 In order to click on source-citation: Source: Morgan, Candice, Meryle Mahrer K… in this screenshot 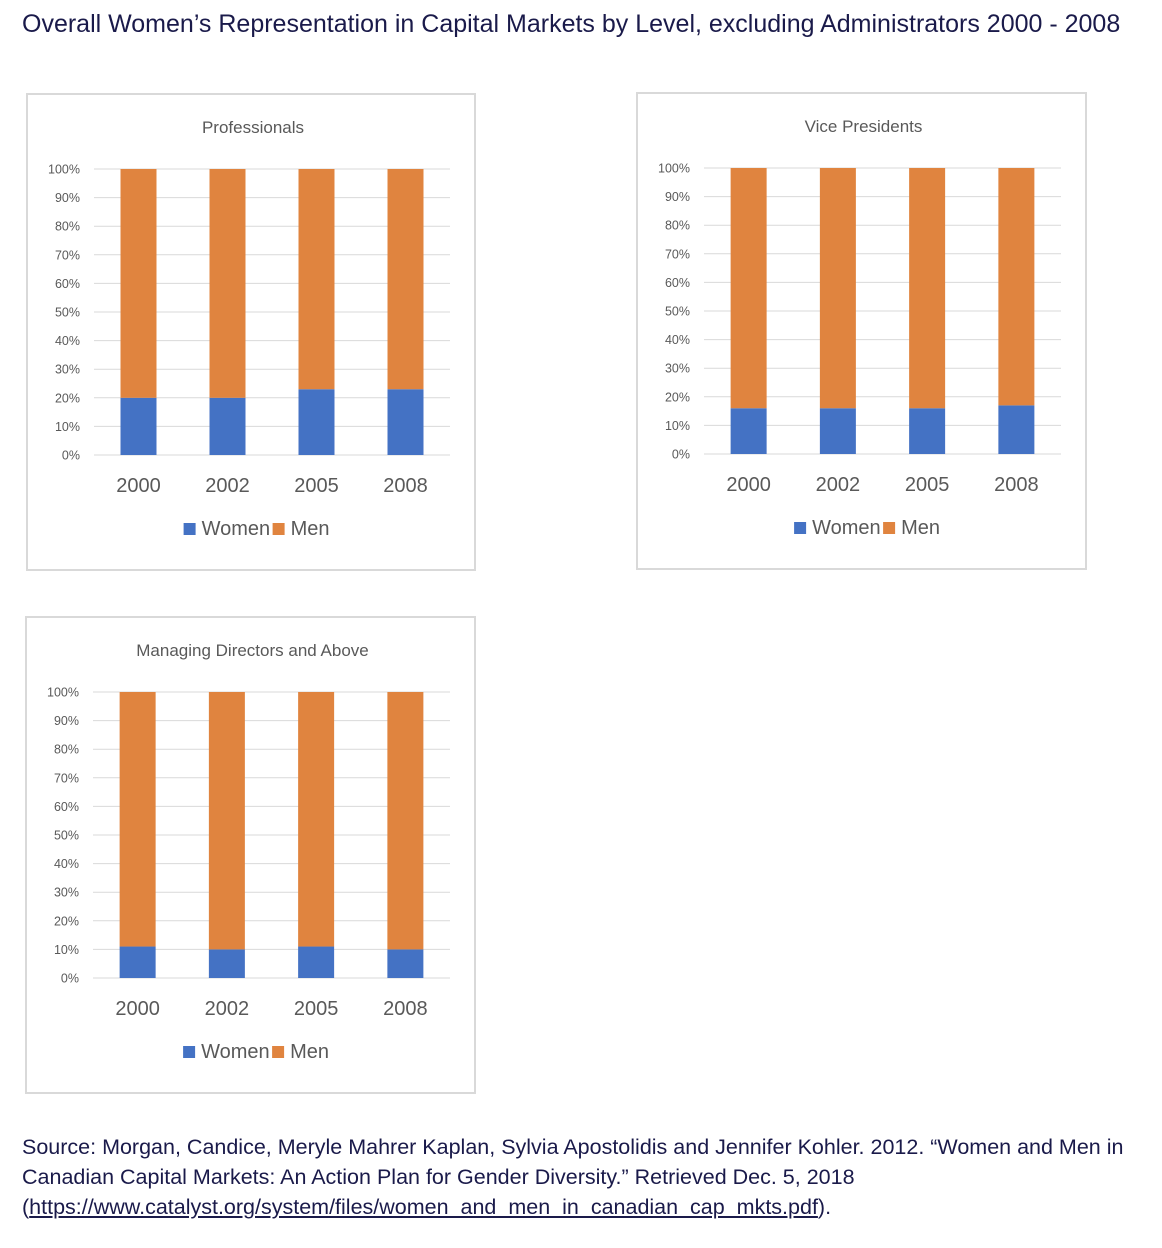, I will do `click(587, 1177)`.